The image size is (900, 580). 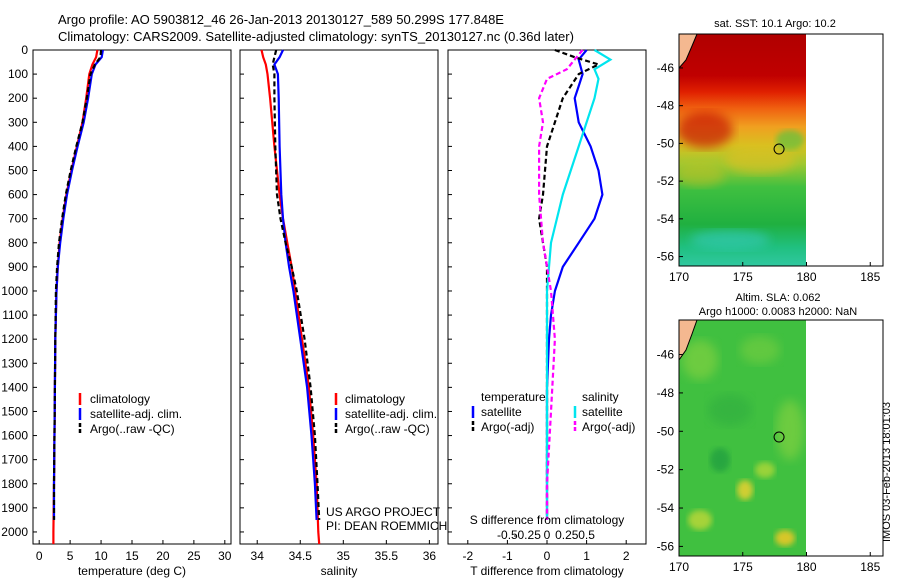 I want to click on depth-tick-label: 400, so click(x=18, y=146).